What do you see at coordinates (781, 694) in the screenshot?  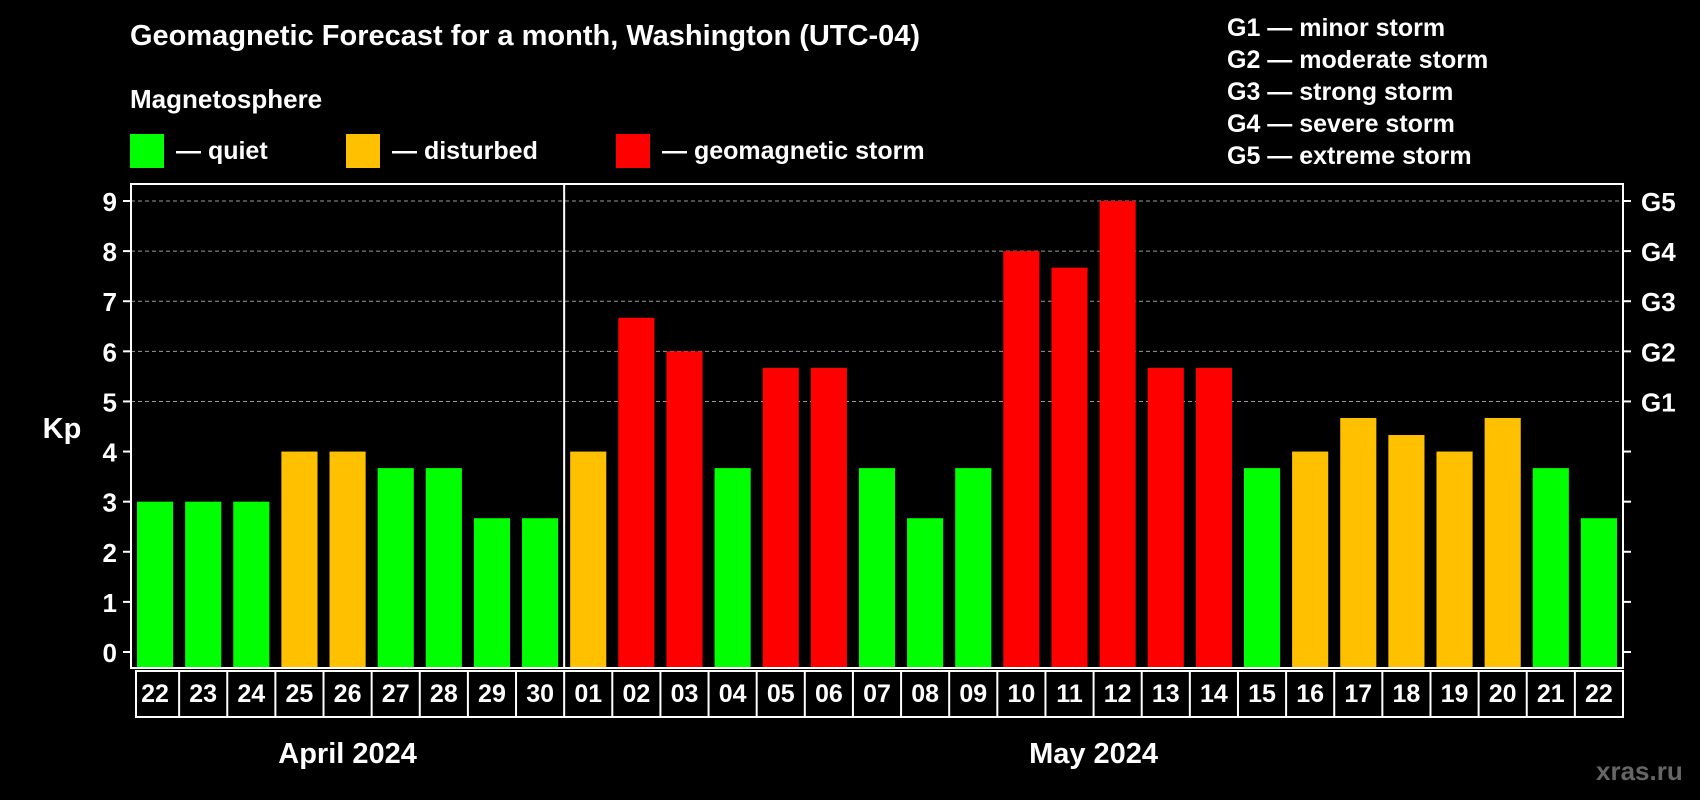 I see `x-tick-label: 05` at bounding box center [781, 694].